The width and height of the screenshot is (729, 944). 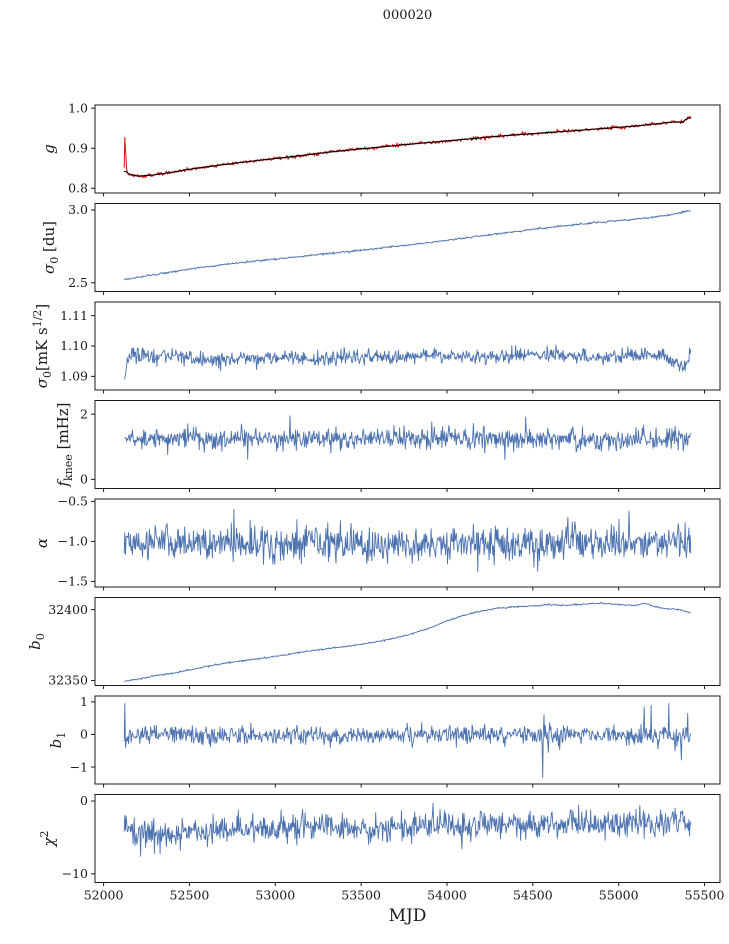 I want to click on y-tick-label: 0.9, so click(x=78, y=147).